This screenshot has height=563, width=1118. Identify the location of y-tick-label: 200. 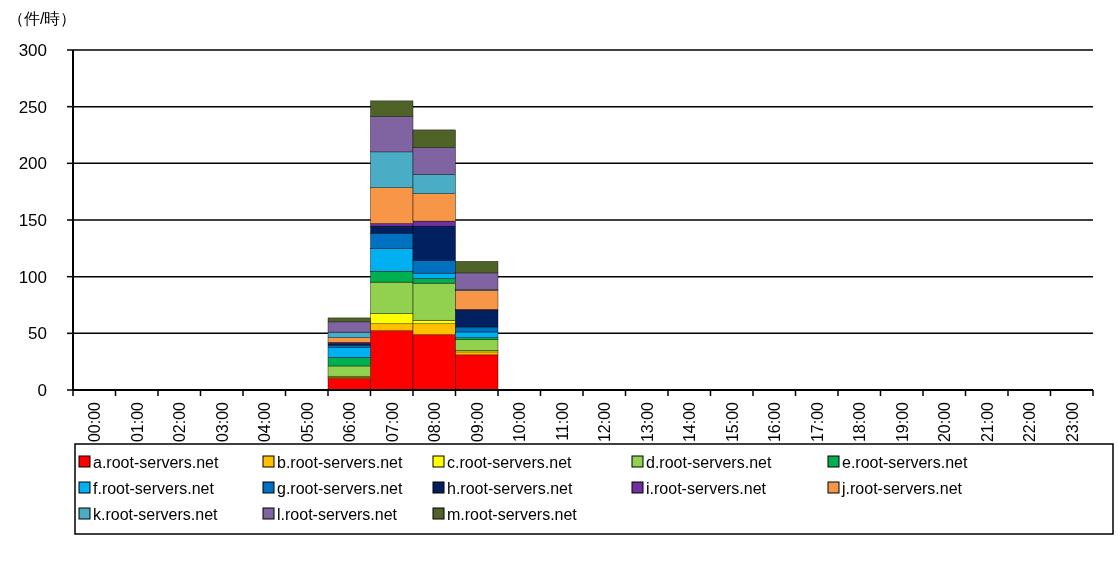
(32, 164).